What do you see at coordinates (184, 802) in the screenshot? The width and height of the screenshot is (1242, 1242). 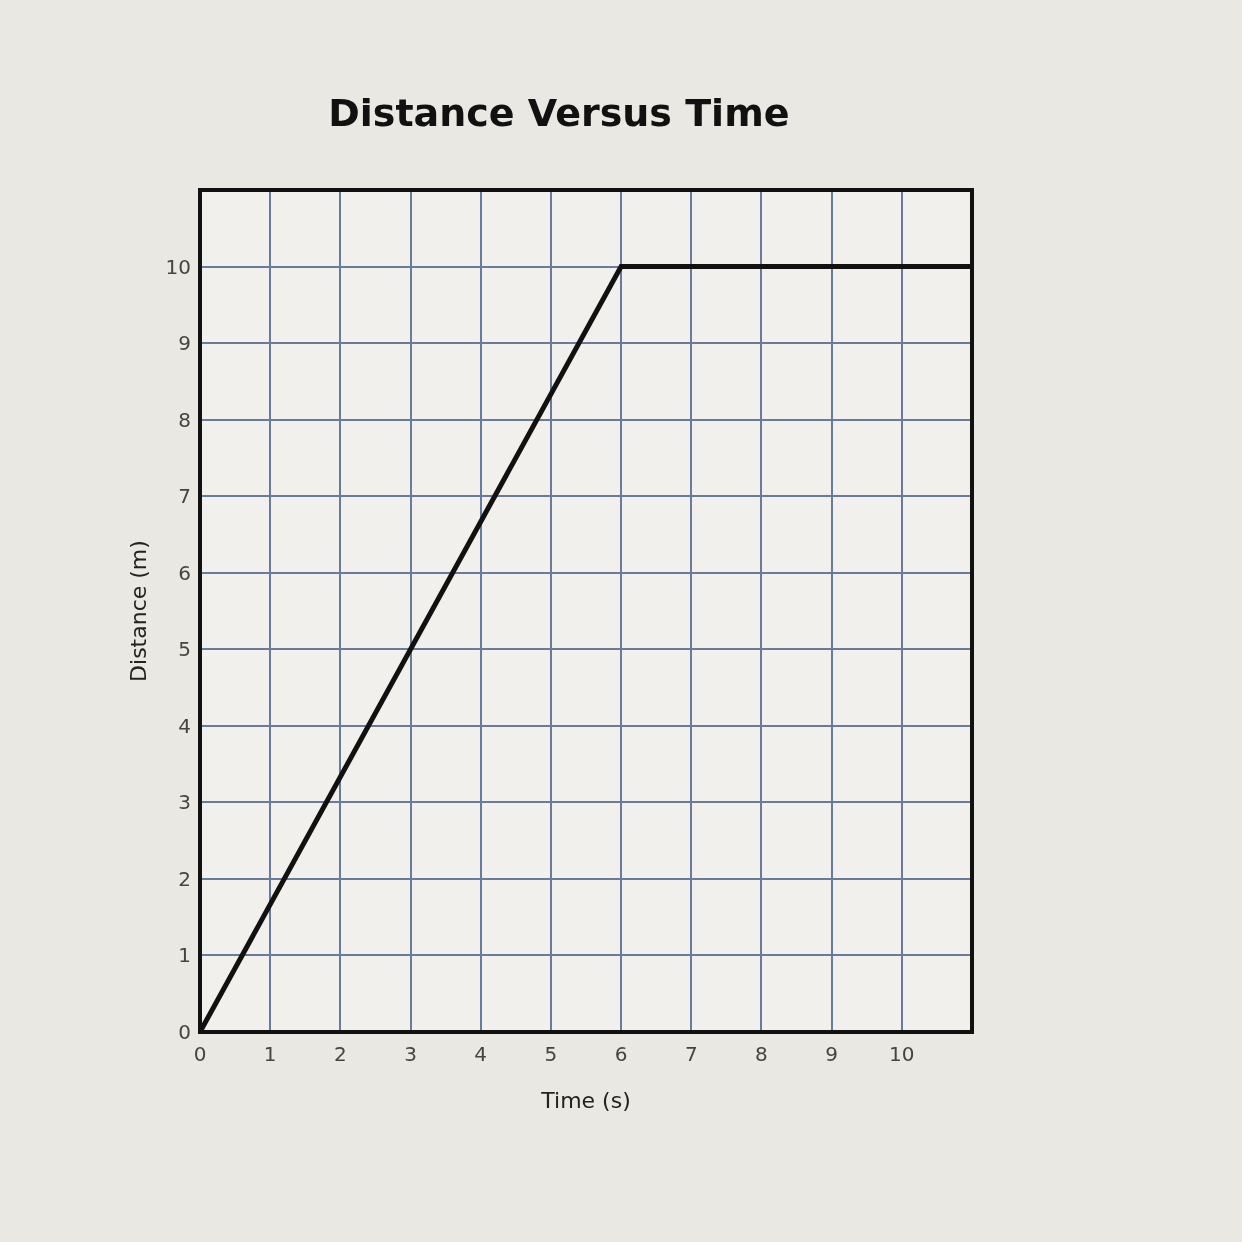 I see `y-tick-label: 3` at bounding box center [184, 802].